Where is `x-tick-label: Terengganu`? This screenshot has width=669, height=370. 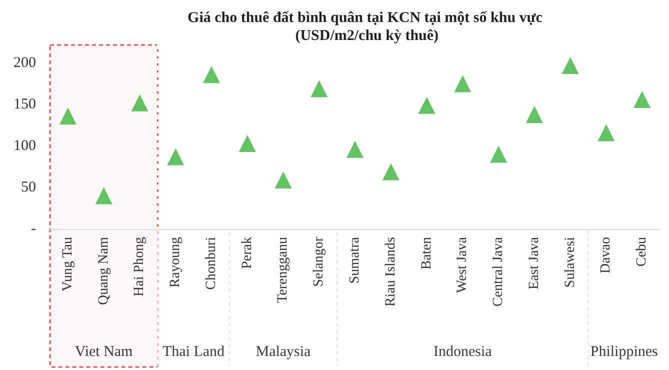 x-tick-label: Terengganu is located at coordinates (283, 270).